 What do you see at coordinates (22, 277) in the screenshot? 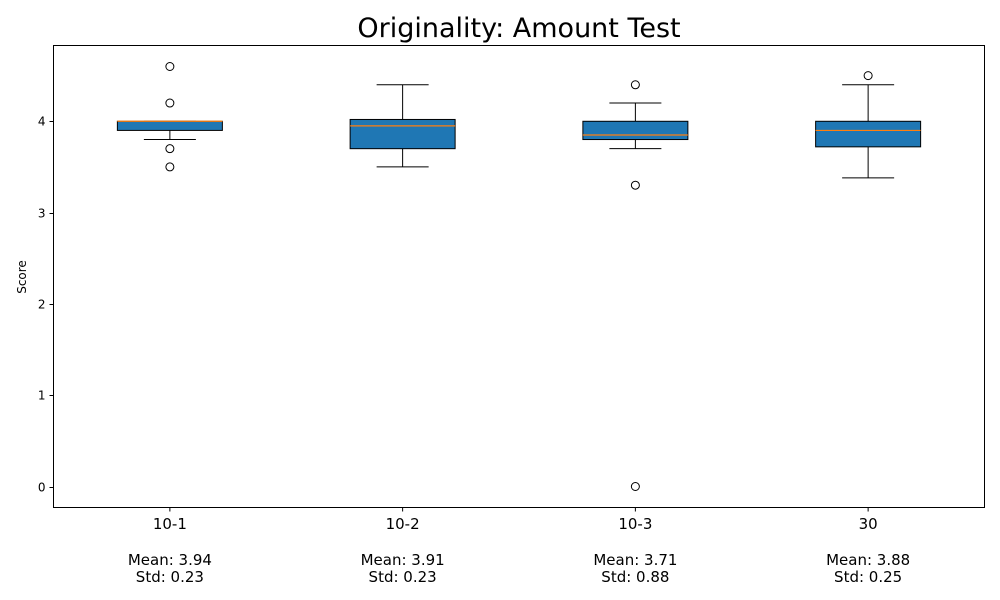
I see `y-axis-label: Score` at bounding box center [22, 277].